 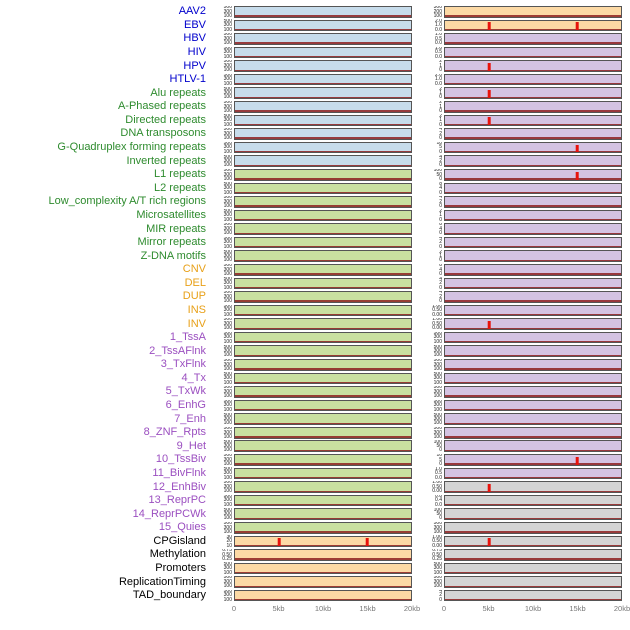 I want to click on track-row: INS 500 300 100 1.00 0.50 0.00, so click(x=315, y=311).